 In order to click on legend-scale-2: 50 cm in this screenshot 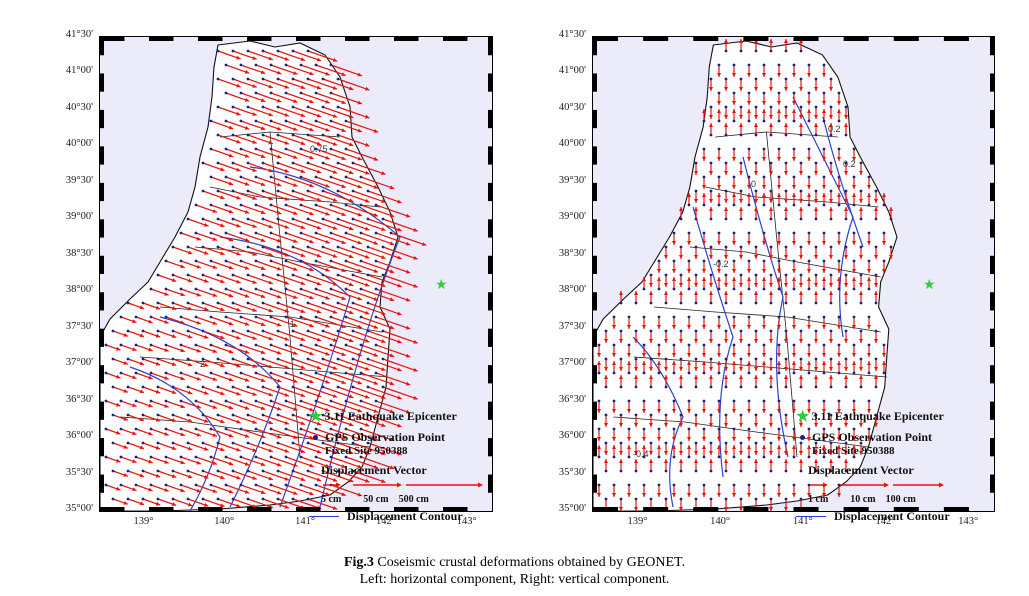, I will do `click(376, 499)`.